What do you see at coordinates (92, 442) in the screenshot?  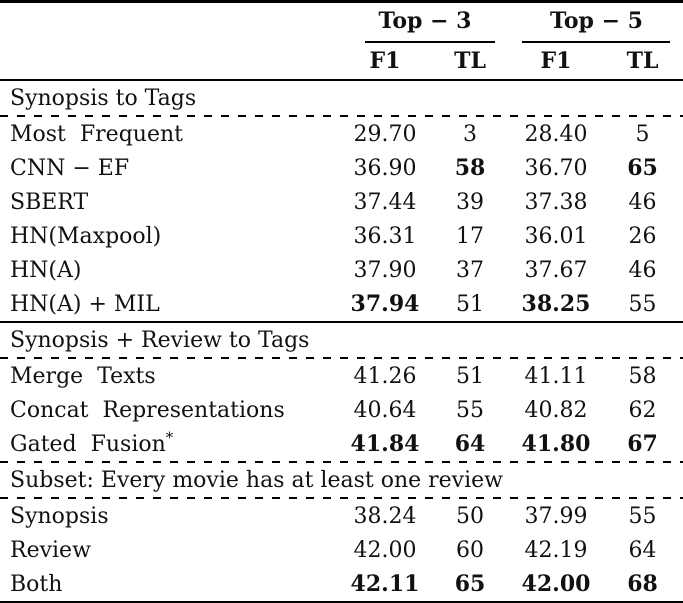 I see `row-label: Gated Fusion*` at bounding box center [92, 442].